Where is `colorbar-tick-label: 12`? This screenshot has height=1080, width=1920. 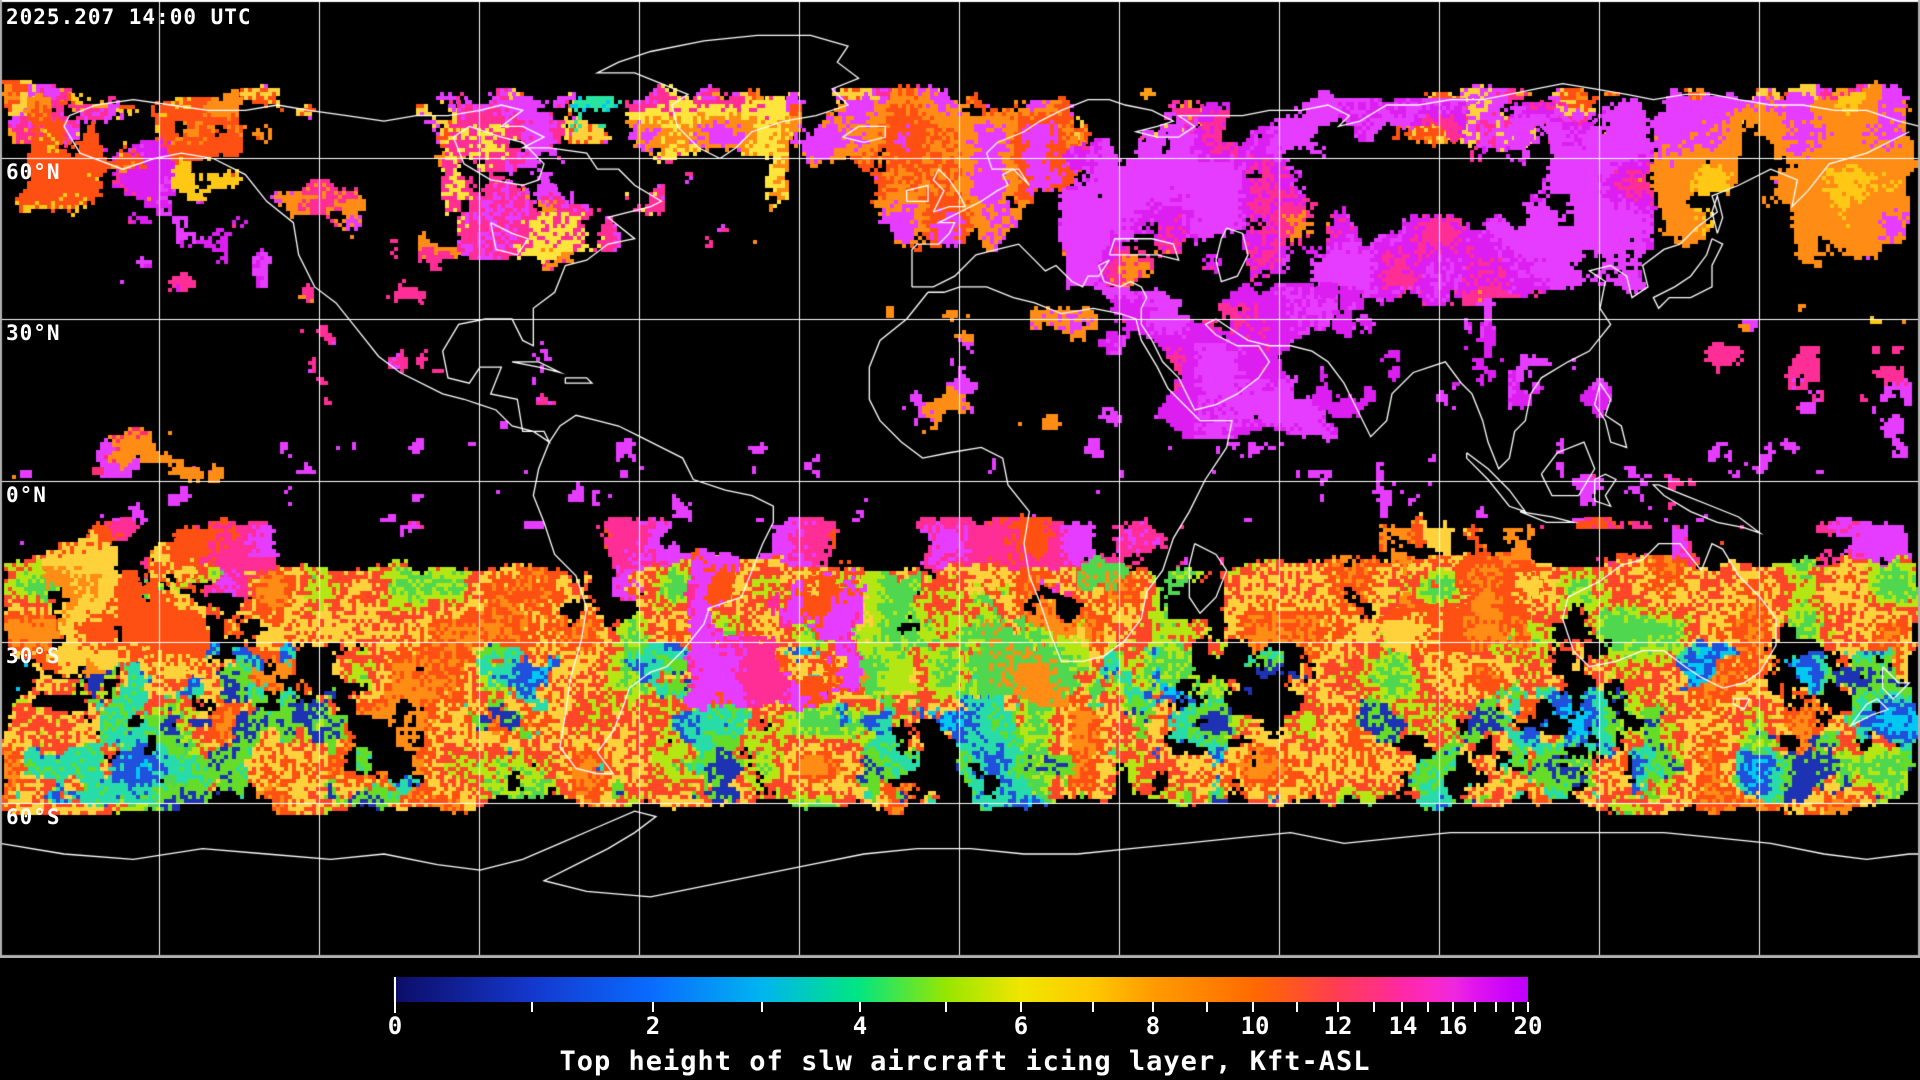
colorbar-tick-label: 12 is located at coordinates (1338, 1026).